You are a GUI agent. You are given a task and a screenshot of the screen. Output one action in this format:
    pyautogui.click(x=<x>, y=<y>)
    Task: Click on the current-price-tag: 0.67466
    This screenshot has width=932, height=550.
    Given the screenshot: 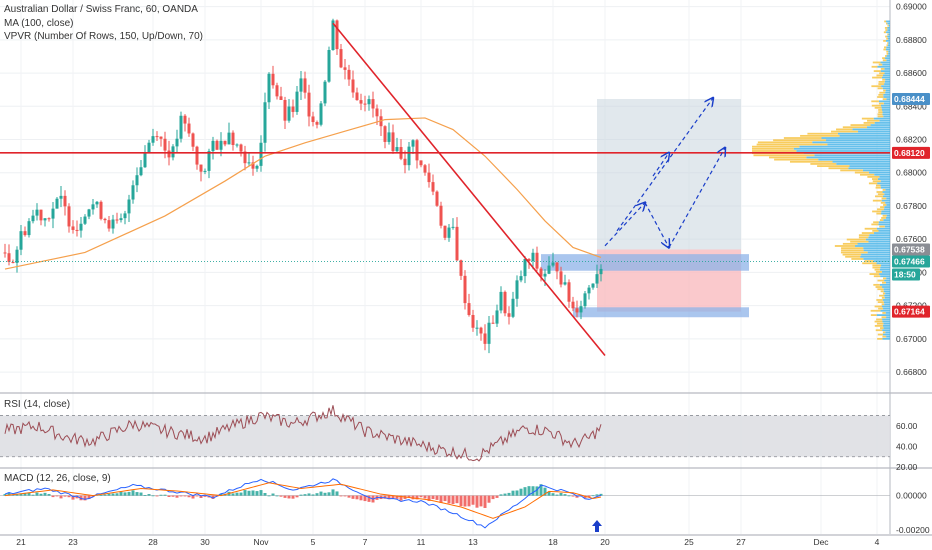 What is the action you would take?
    pyautogui.click(x=909, y=261)
    